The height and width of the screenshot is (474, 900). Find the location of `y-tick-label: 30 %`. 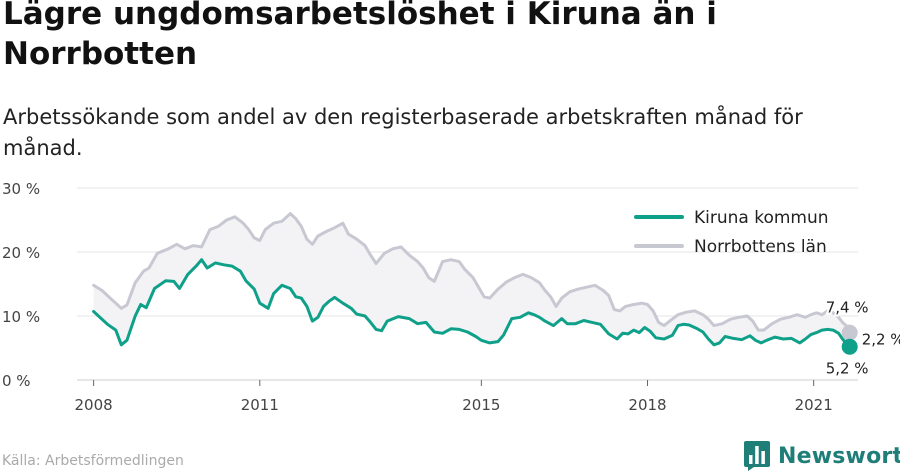

y-tick-label: 30 % is located at coordinates (21, 189).